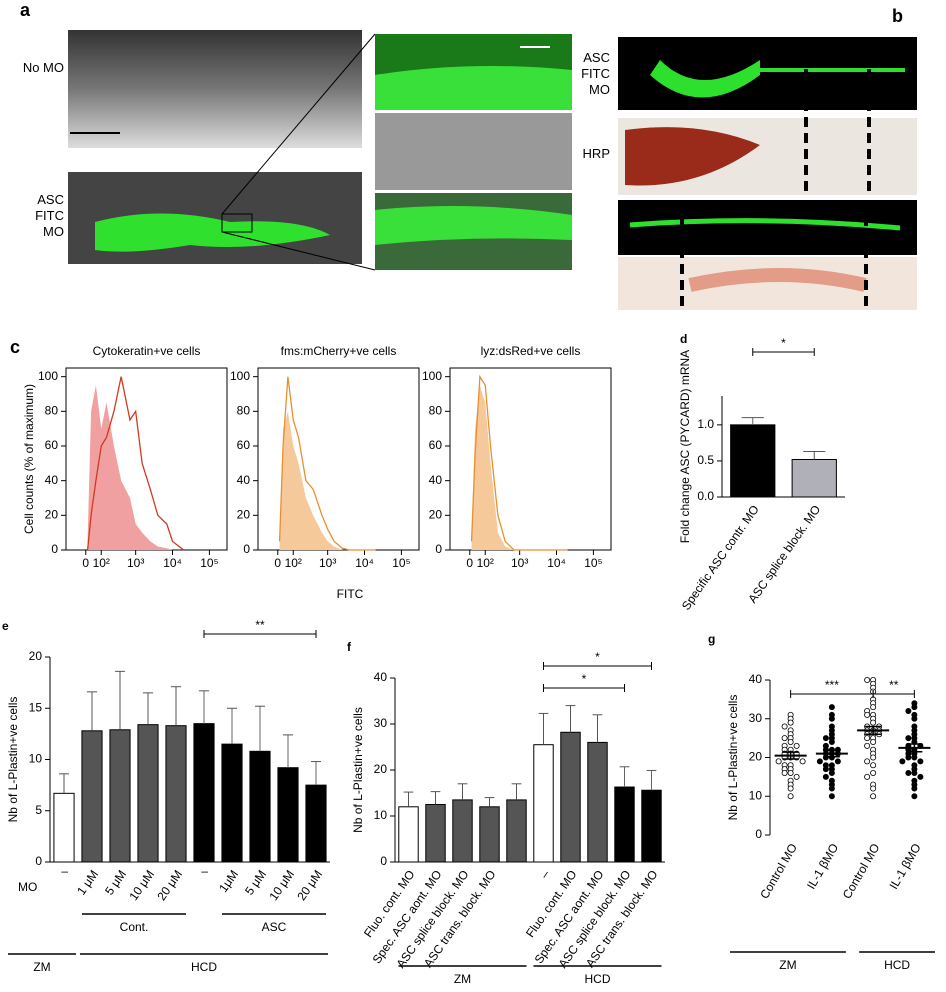 This screenshot has height=992, width=946. I want to click on fluorescence, so click(473, 88).